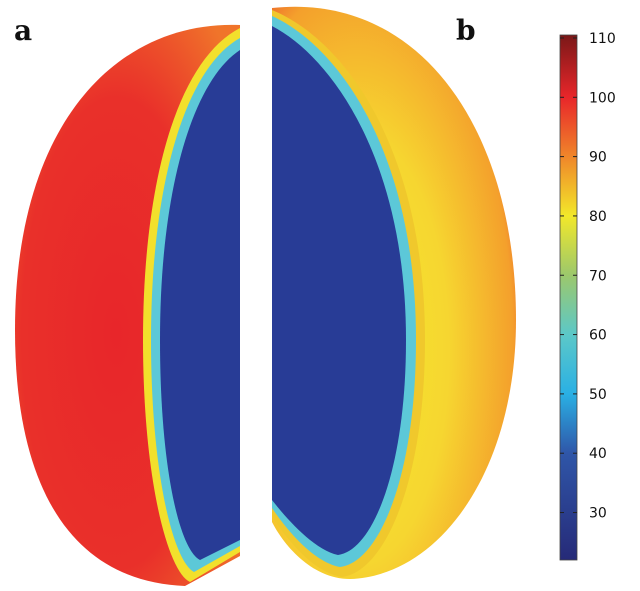 The image size is (640, 591). I want to click on colorbar-tick-label: 50, so click(598, 395).